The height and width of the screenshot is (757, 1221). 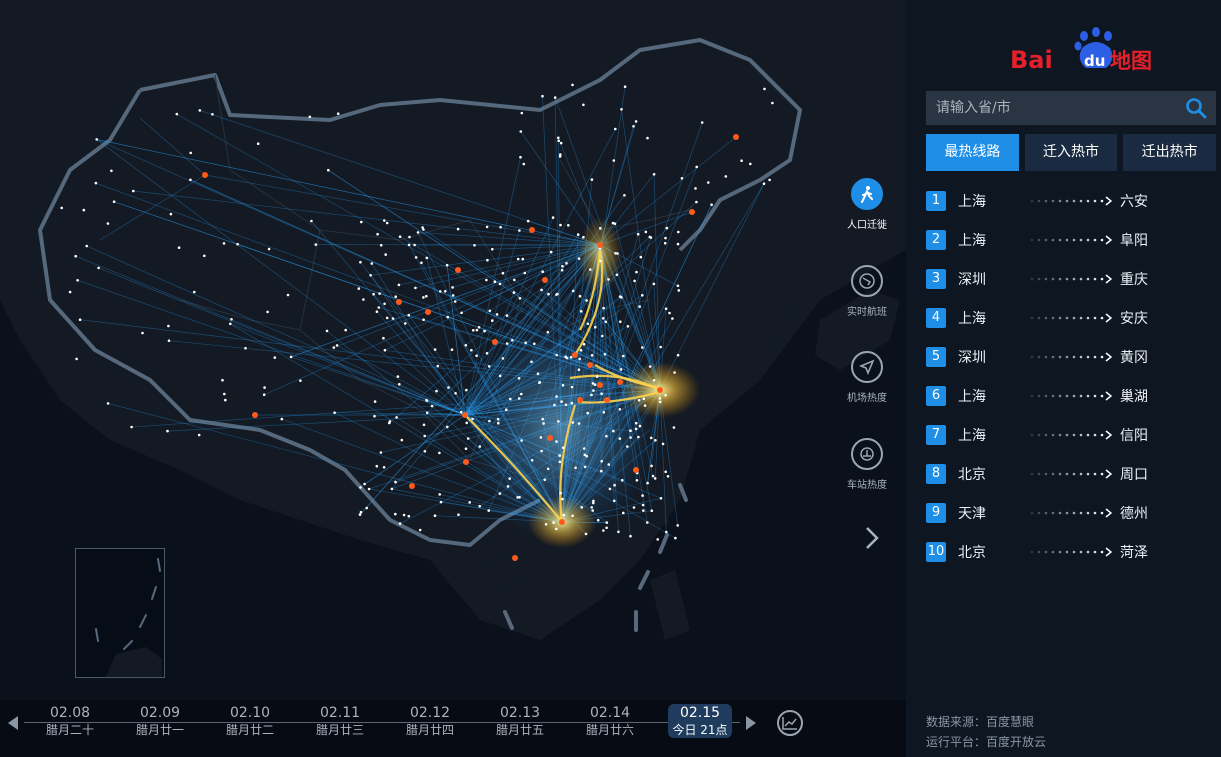 What do you see at coordinates (520, 721) in the screenshot?
I see `timeline-date: 02.13 腊月廿五` at bounding box center [520, 721].